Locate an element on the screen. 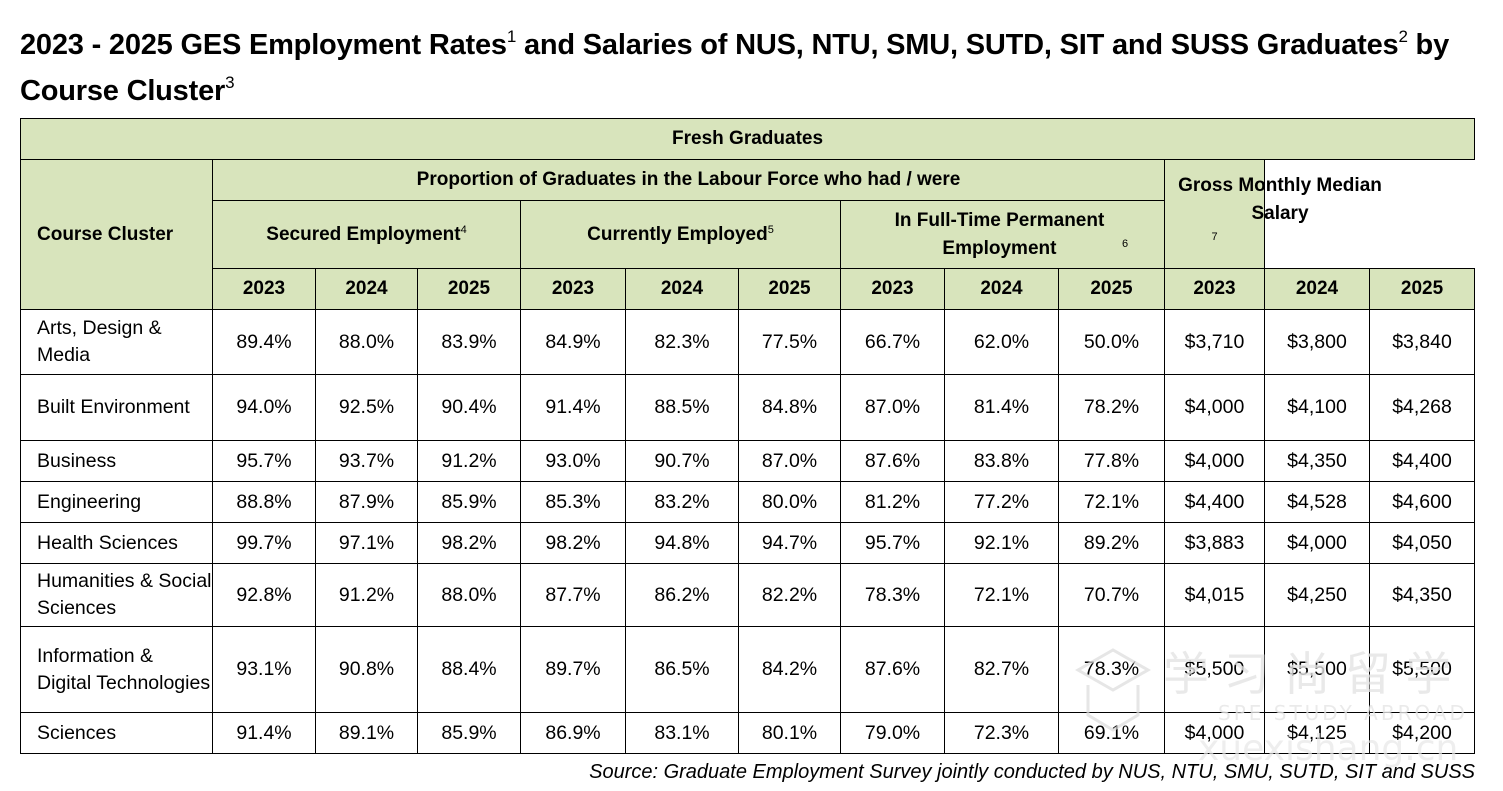 This screenshot has height=791, width=1503. value-cell: $3,800 is located at coordinates (1317, 342).